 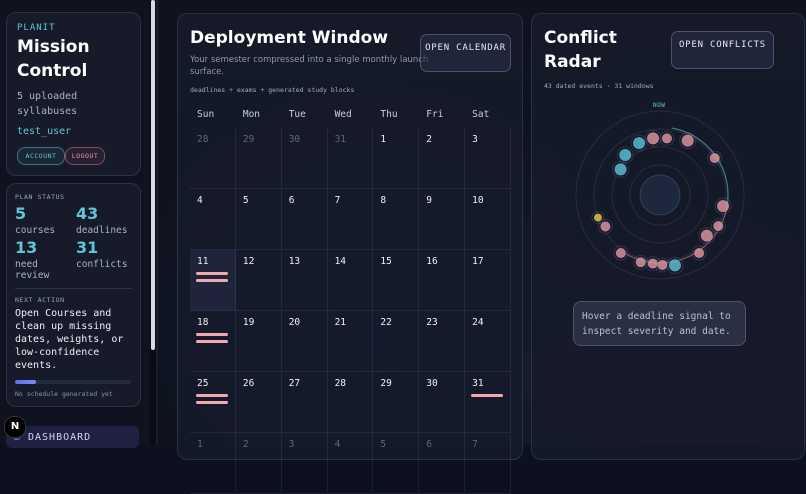 I want to click on calendar-day-number: 25, so click(x=203, y=383).